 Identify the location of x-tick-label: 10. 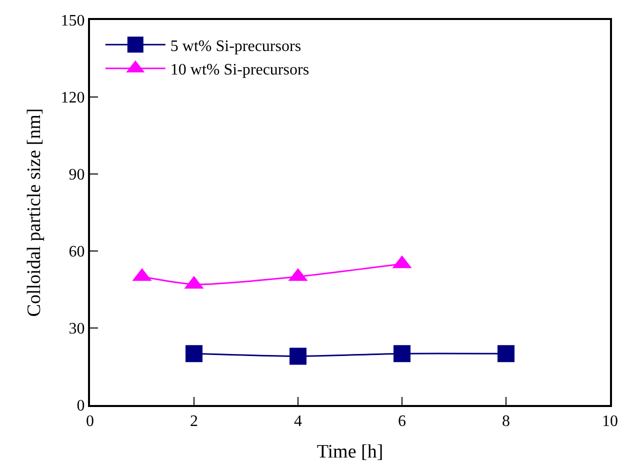
(610, 421).